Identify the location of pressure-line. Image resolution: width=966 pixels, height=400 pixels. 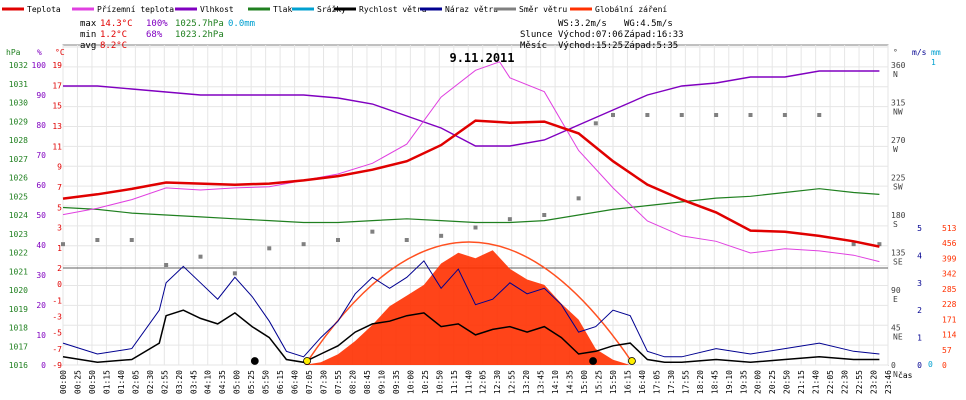
(471, 206).